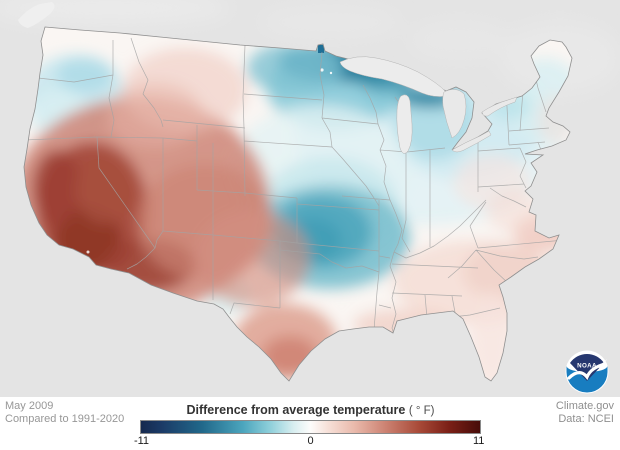 The height and width of the screenshot is (450, 620). I want to click on nw-angle-cold-spot, so click(321, 49).